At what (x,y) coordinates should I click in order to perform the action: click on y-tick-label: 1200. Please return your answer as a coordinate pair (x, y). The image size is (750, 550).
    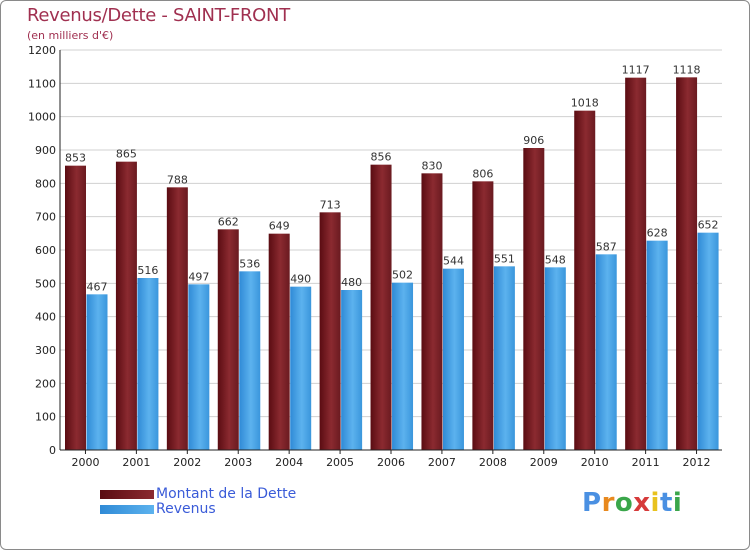
    Looking at the image, I should click on (42, 50).